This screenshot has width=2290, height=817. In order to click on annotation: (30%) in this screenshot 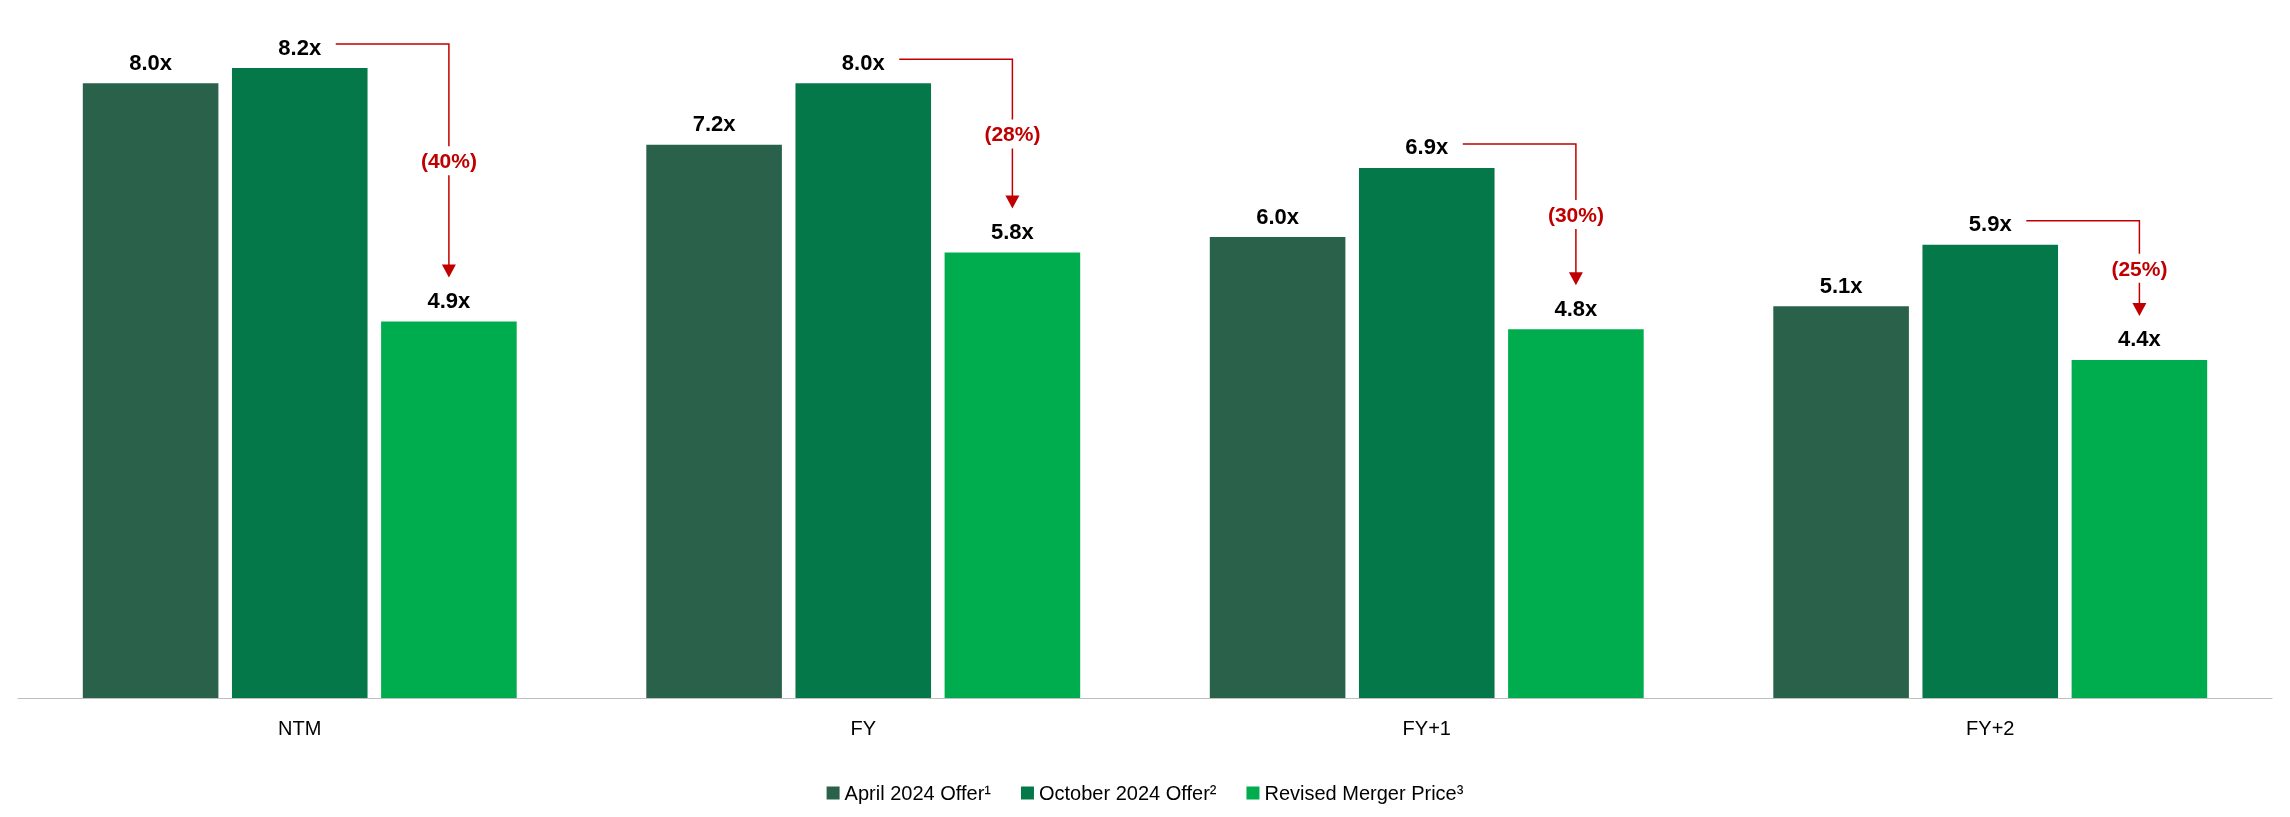, I will do `click(1575, 215)`.